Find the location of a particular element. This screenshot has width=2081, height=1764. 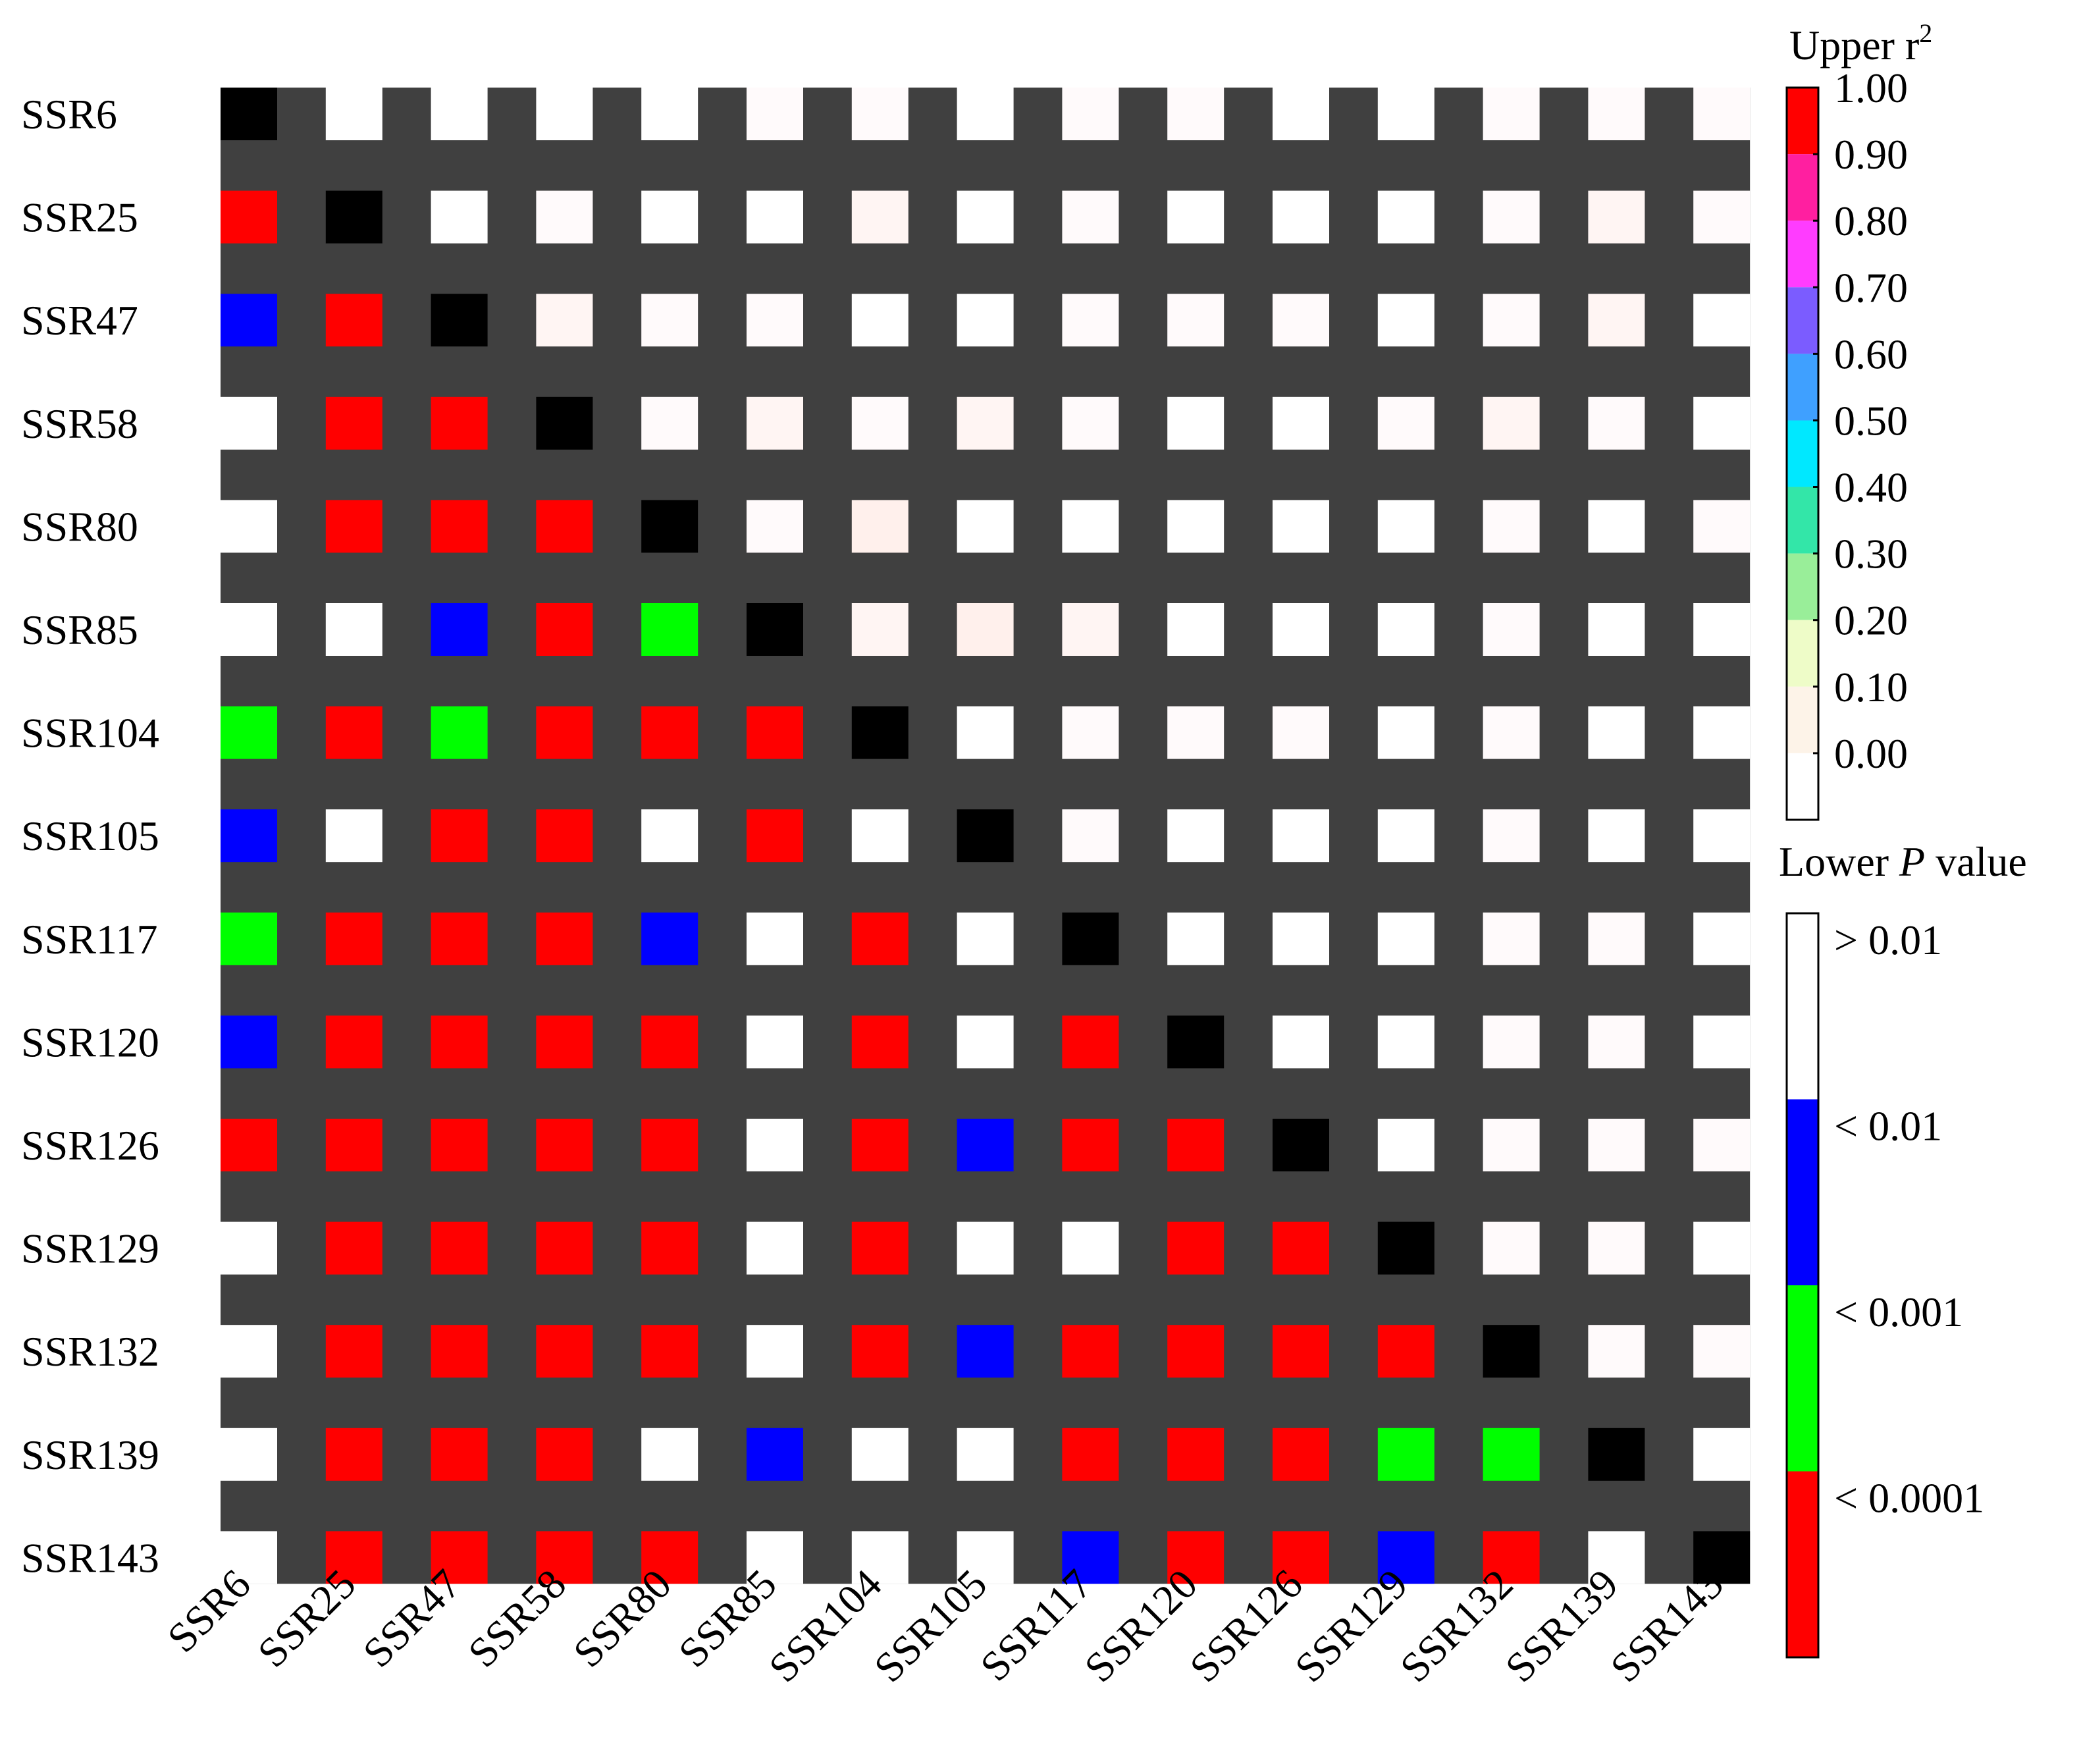

heatmap-cell-SSR120-SSR139 is located at coordinates (1616, 1042).